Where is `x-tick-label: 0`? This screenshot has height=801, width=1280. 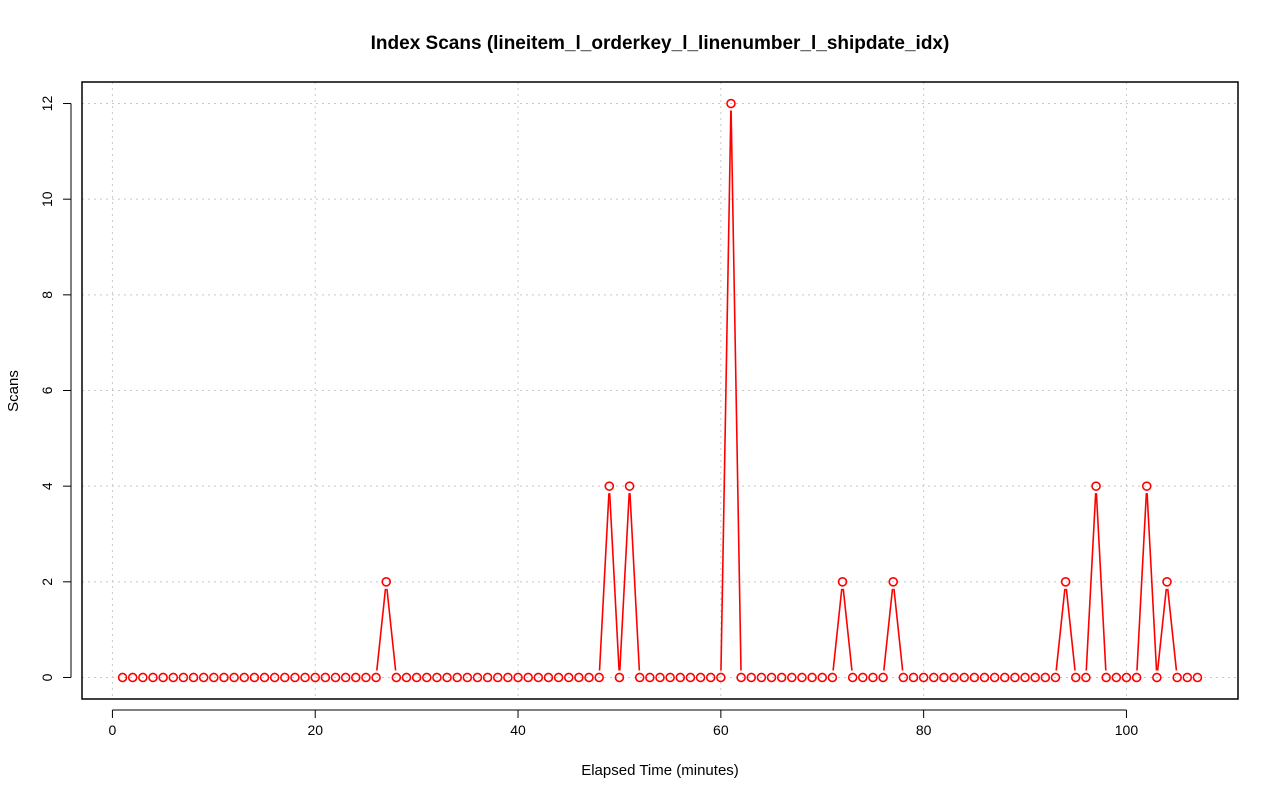
x-tick-label: 0 is located at coordinates (113, 730).